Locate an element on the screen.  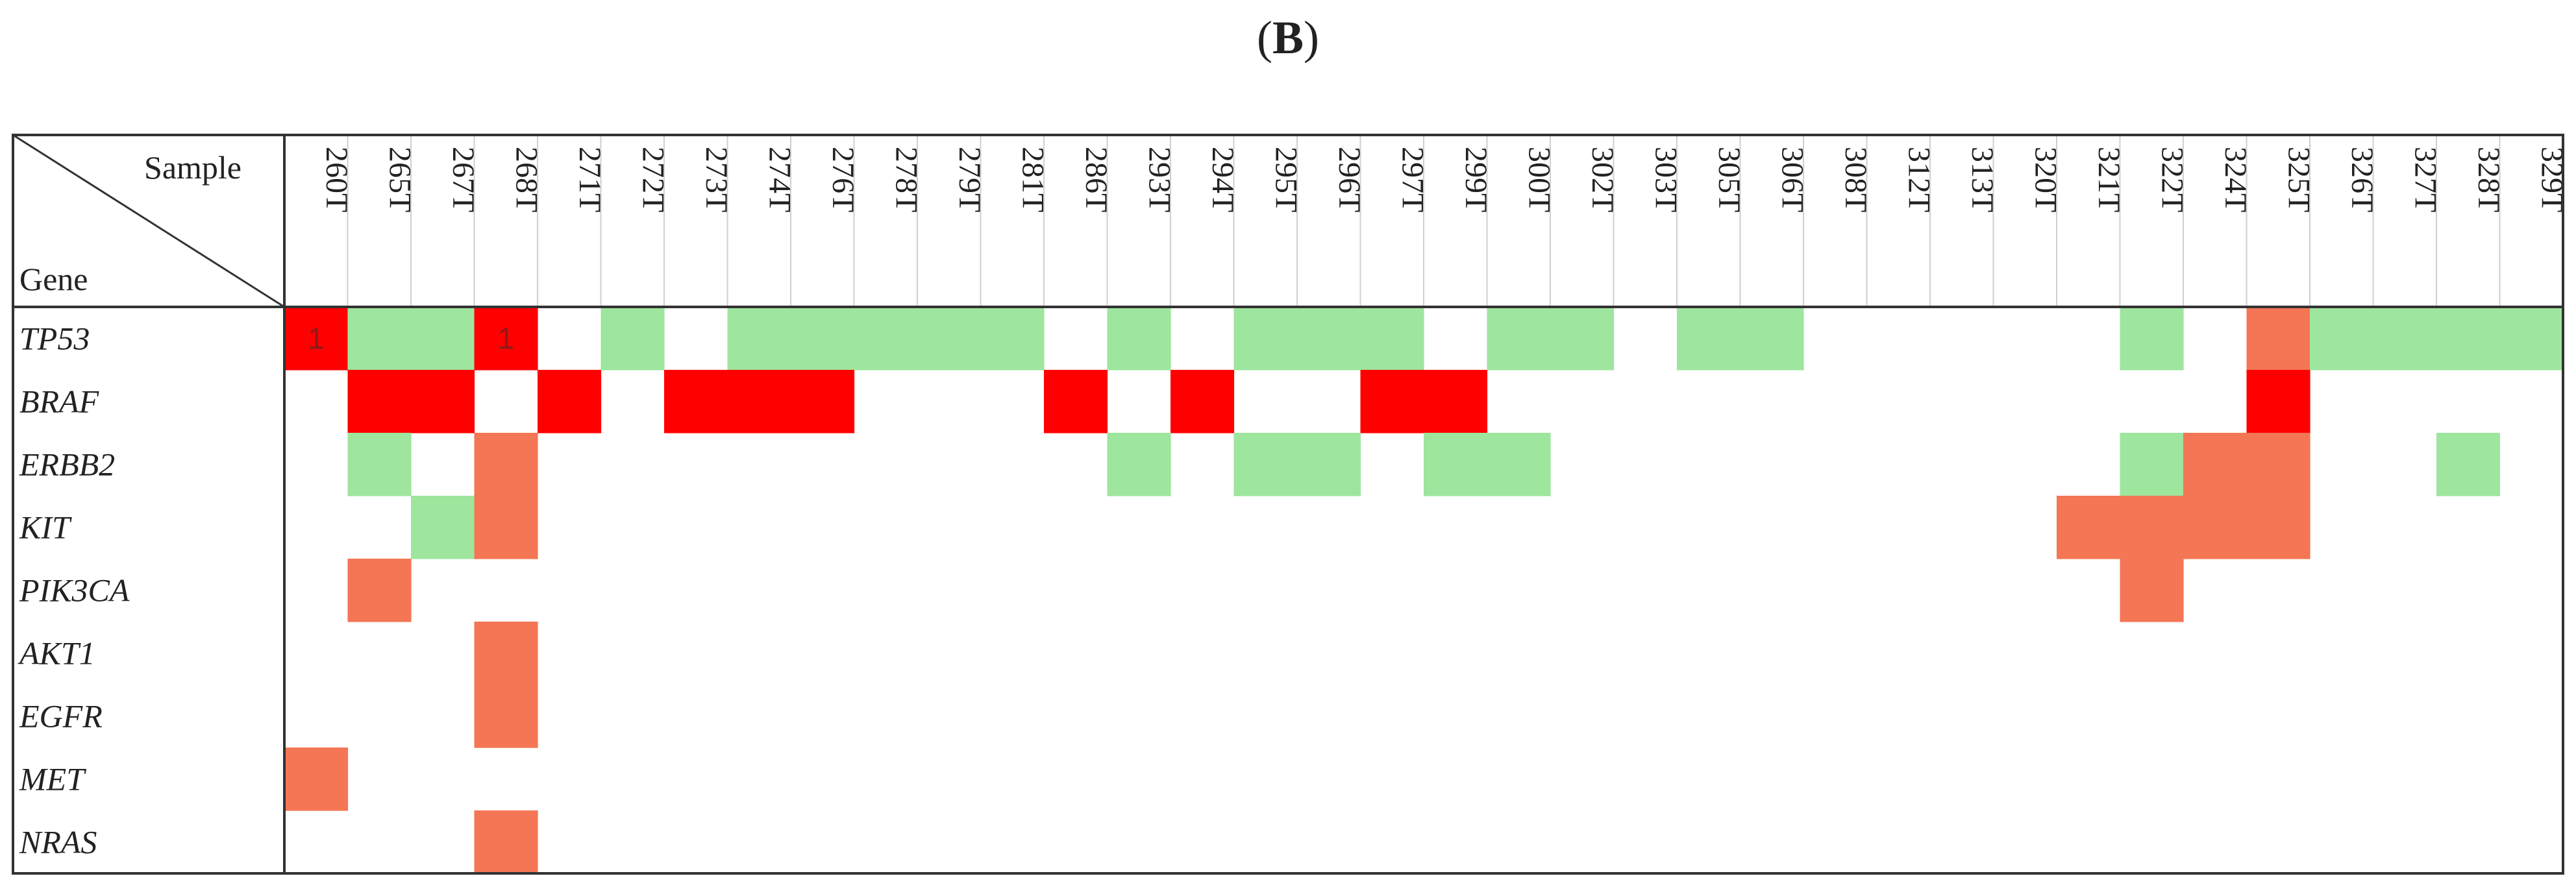
heatmap-cell-BRAF-273T is located at coordinates (696, 401).